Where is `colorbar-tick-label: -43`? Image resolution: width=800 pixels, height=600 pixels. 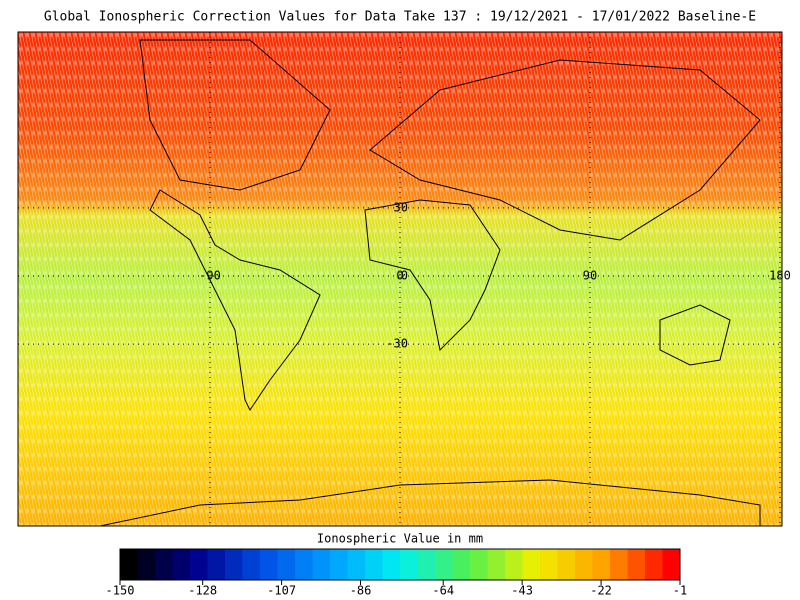
colorbar-tick-label: -43 is located at coordinates (522, 591).